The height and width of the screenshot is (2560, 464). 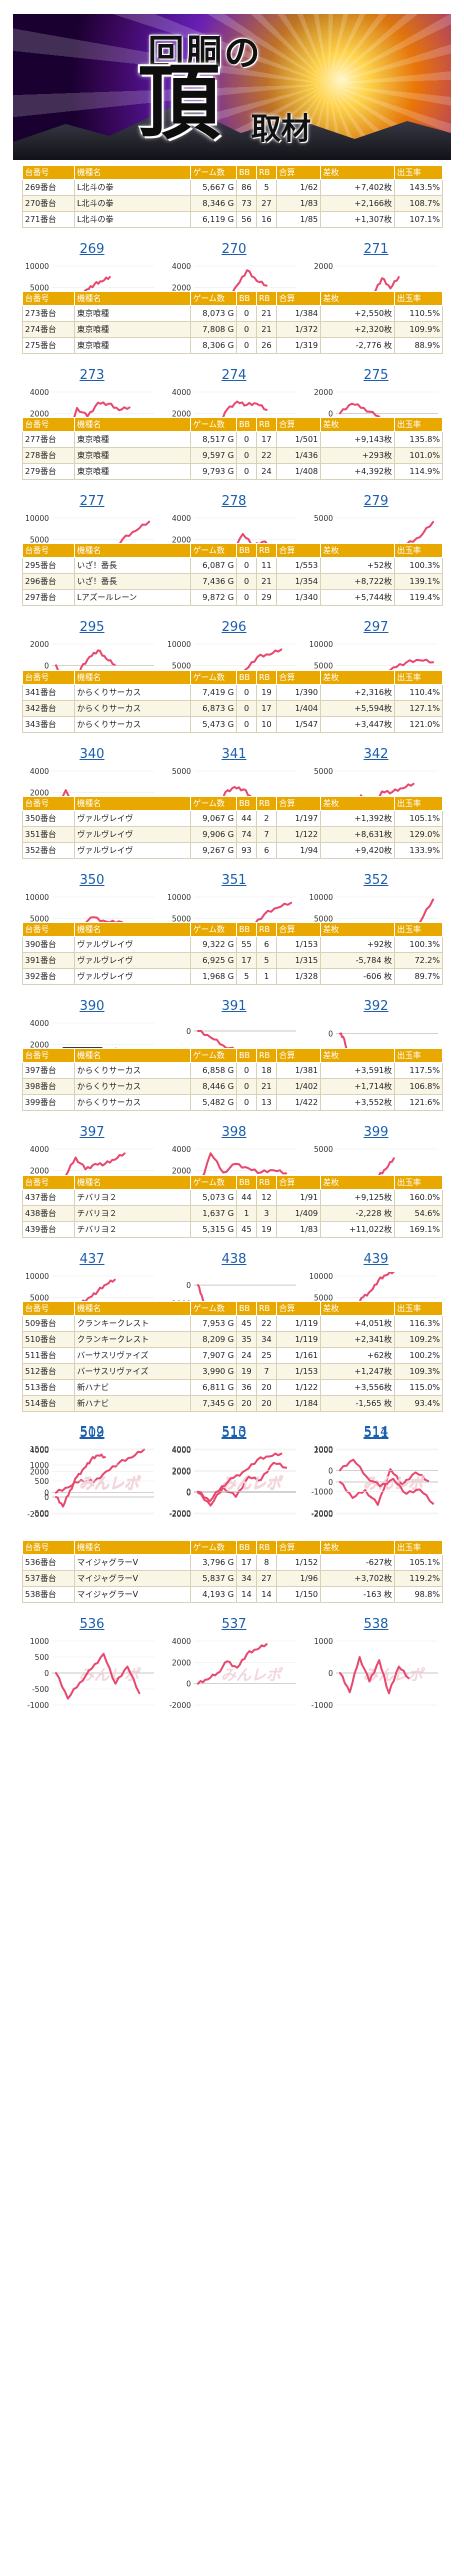 I want to click on y-tick-label: 0, so click(x=330, y=1673).